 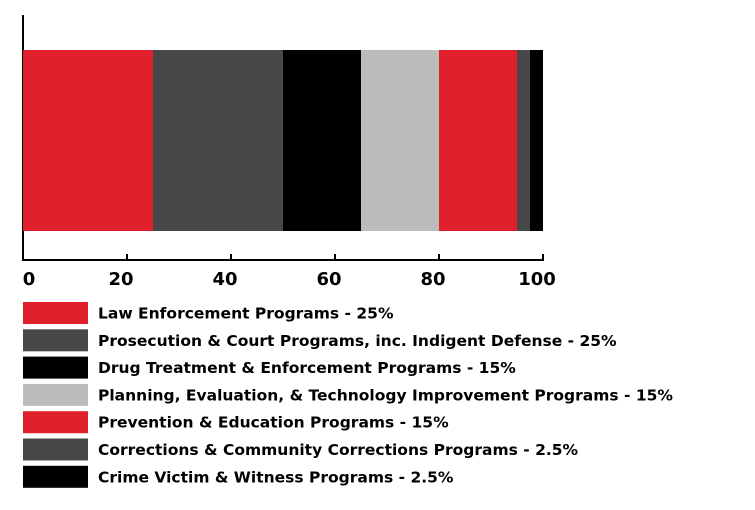 What do you see at coordinates (537, 279) in the screenshot?
I see `x-tick-label: 100` at bounding box center [537, 279].